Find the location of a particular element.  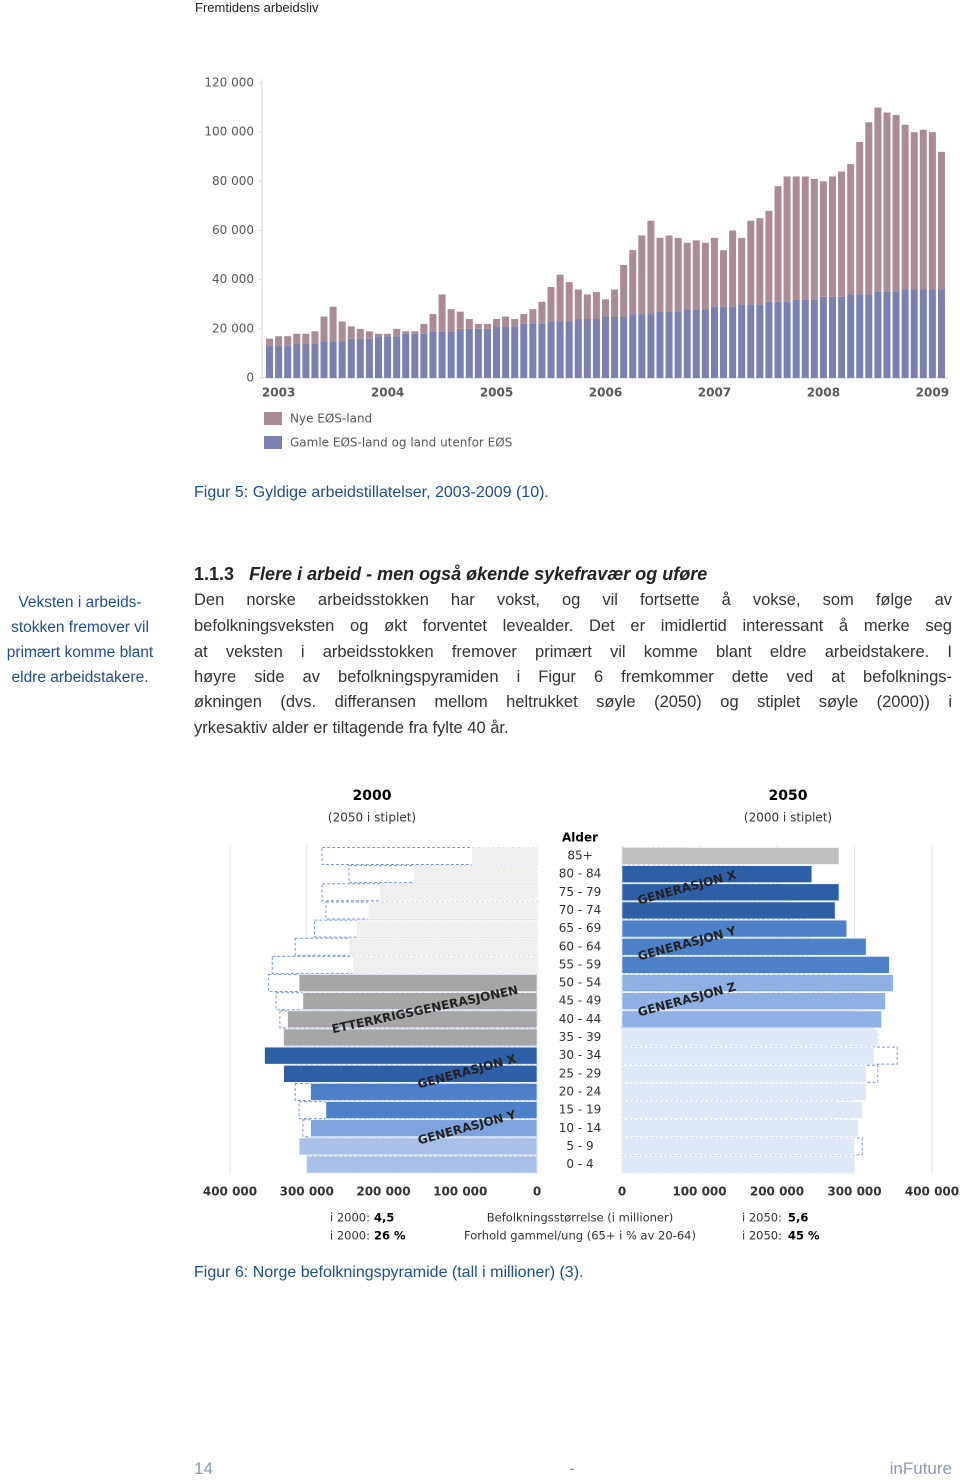

x-tick-label: 2005 is located at coordinates (496, 393).